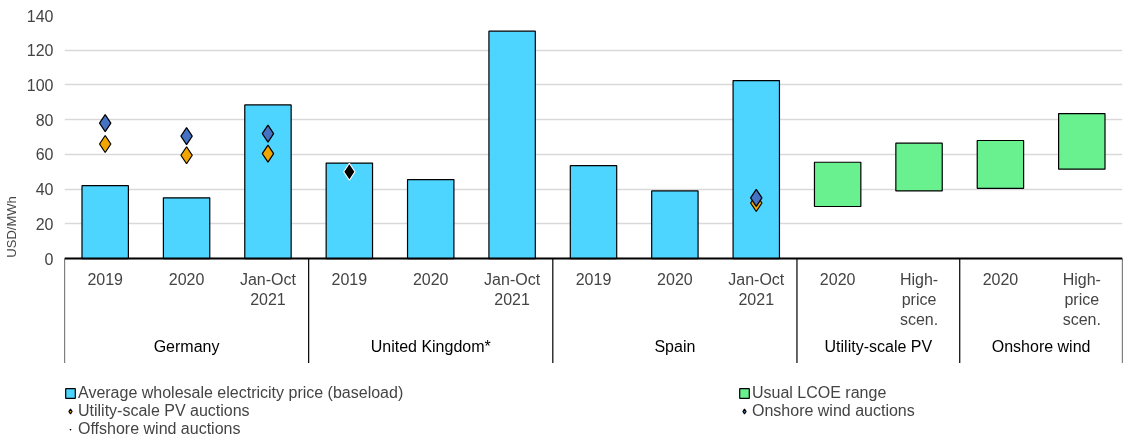  Describe the element at coordinates (44, 224) in the screenshot. I see `y-tick-label: 20` at that location.